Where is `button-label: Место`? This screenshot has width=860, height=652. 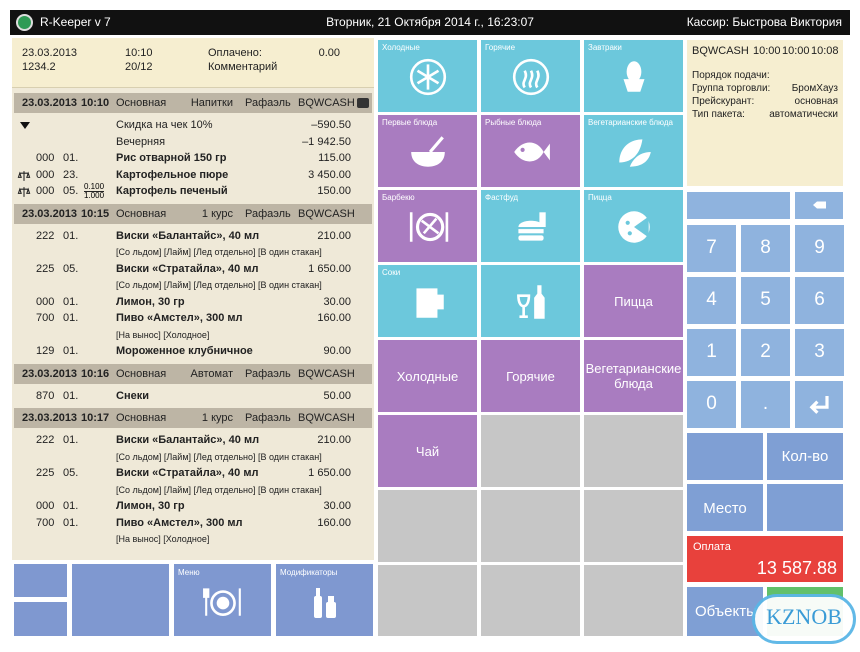 button-label: Место is located at coordinates (725, 508).